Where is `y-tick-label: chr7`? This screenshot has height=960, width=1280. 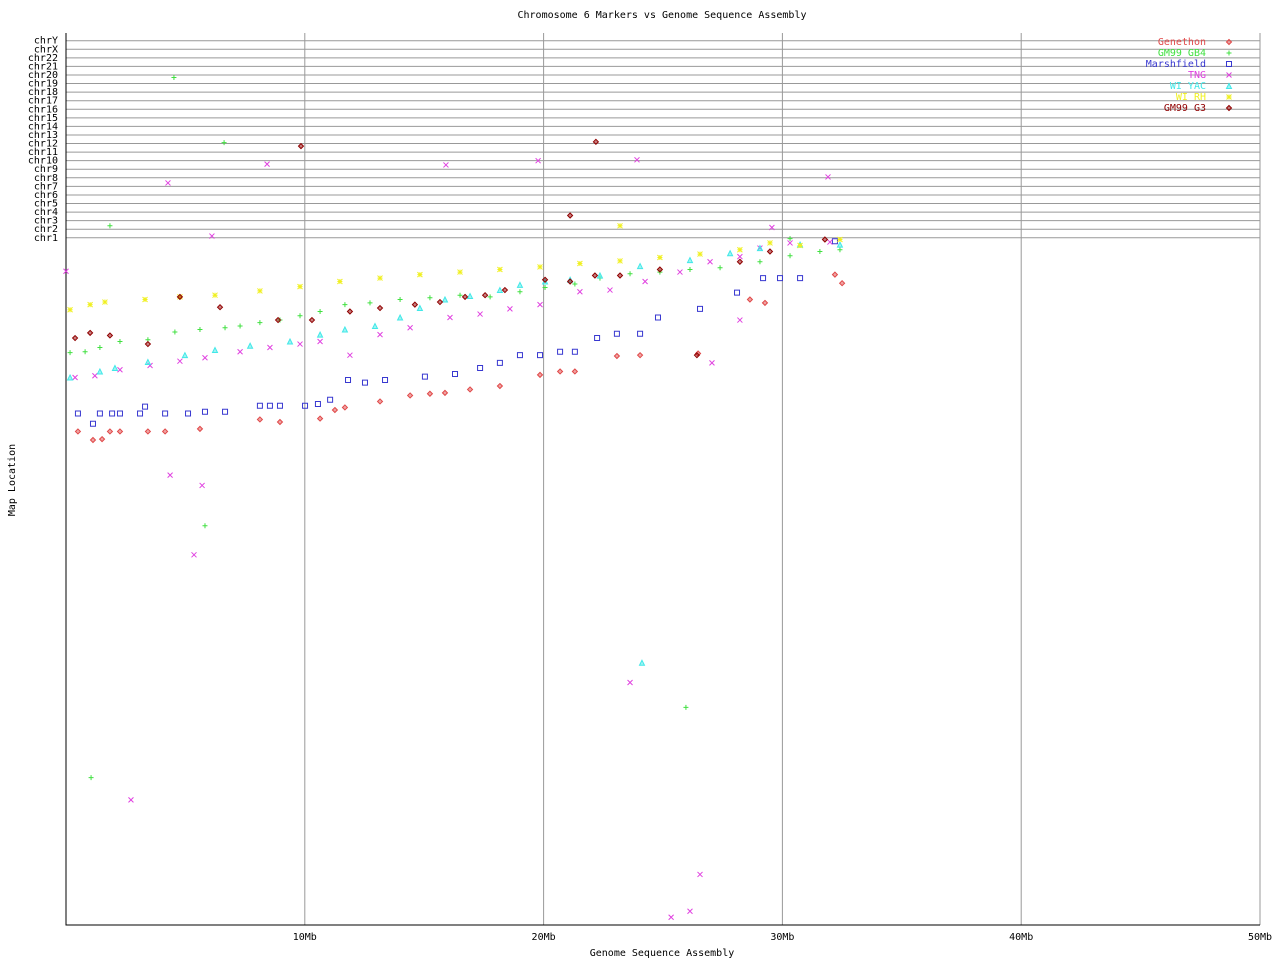
y-tick-label: chr7 is located at coordinates (46, 186).